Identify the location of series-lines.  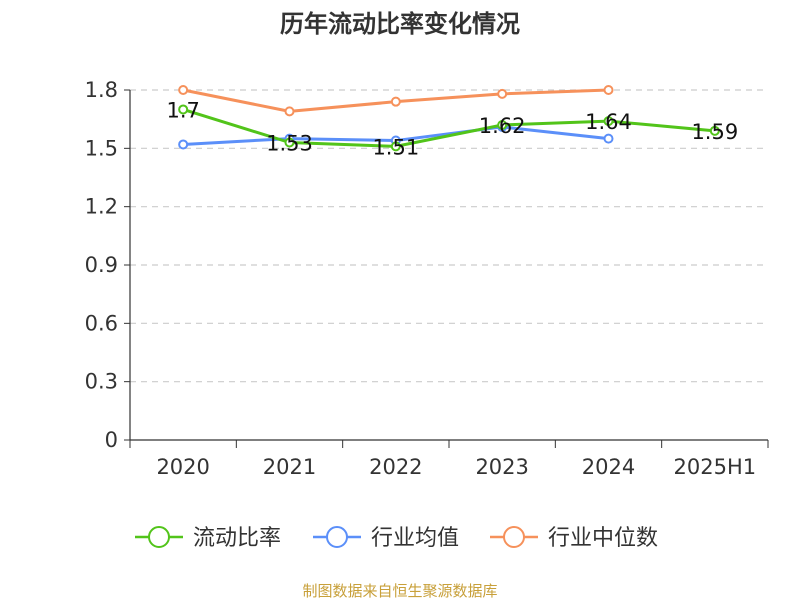
(449, 118).